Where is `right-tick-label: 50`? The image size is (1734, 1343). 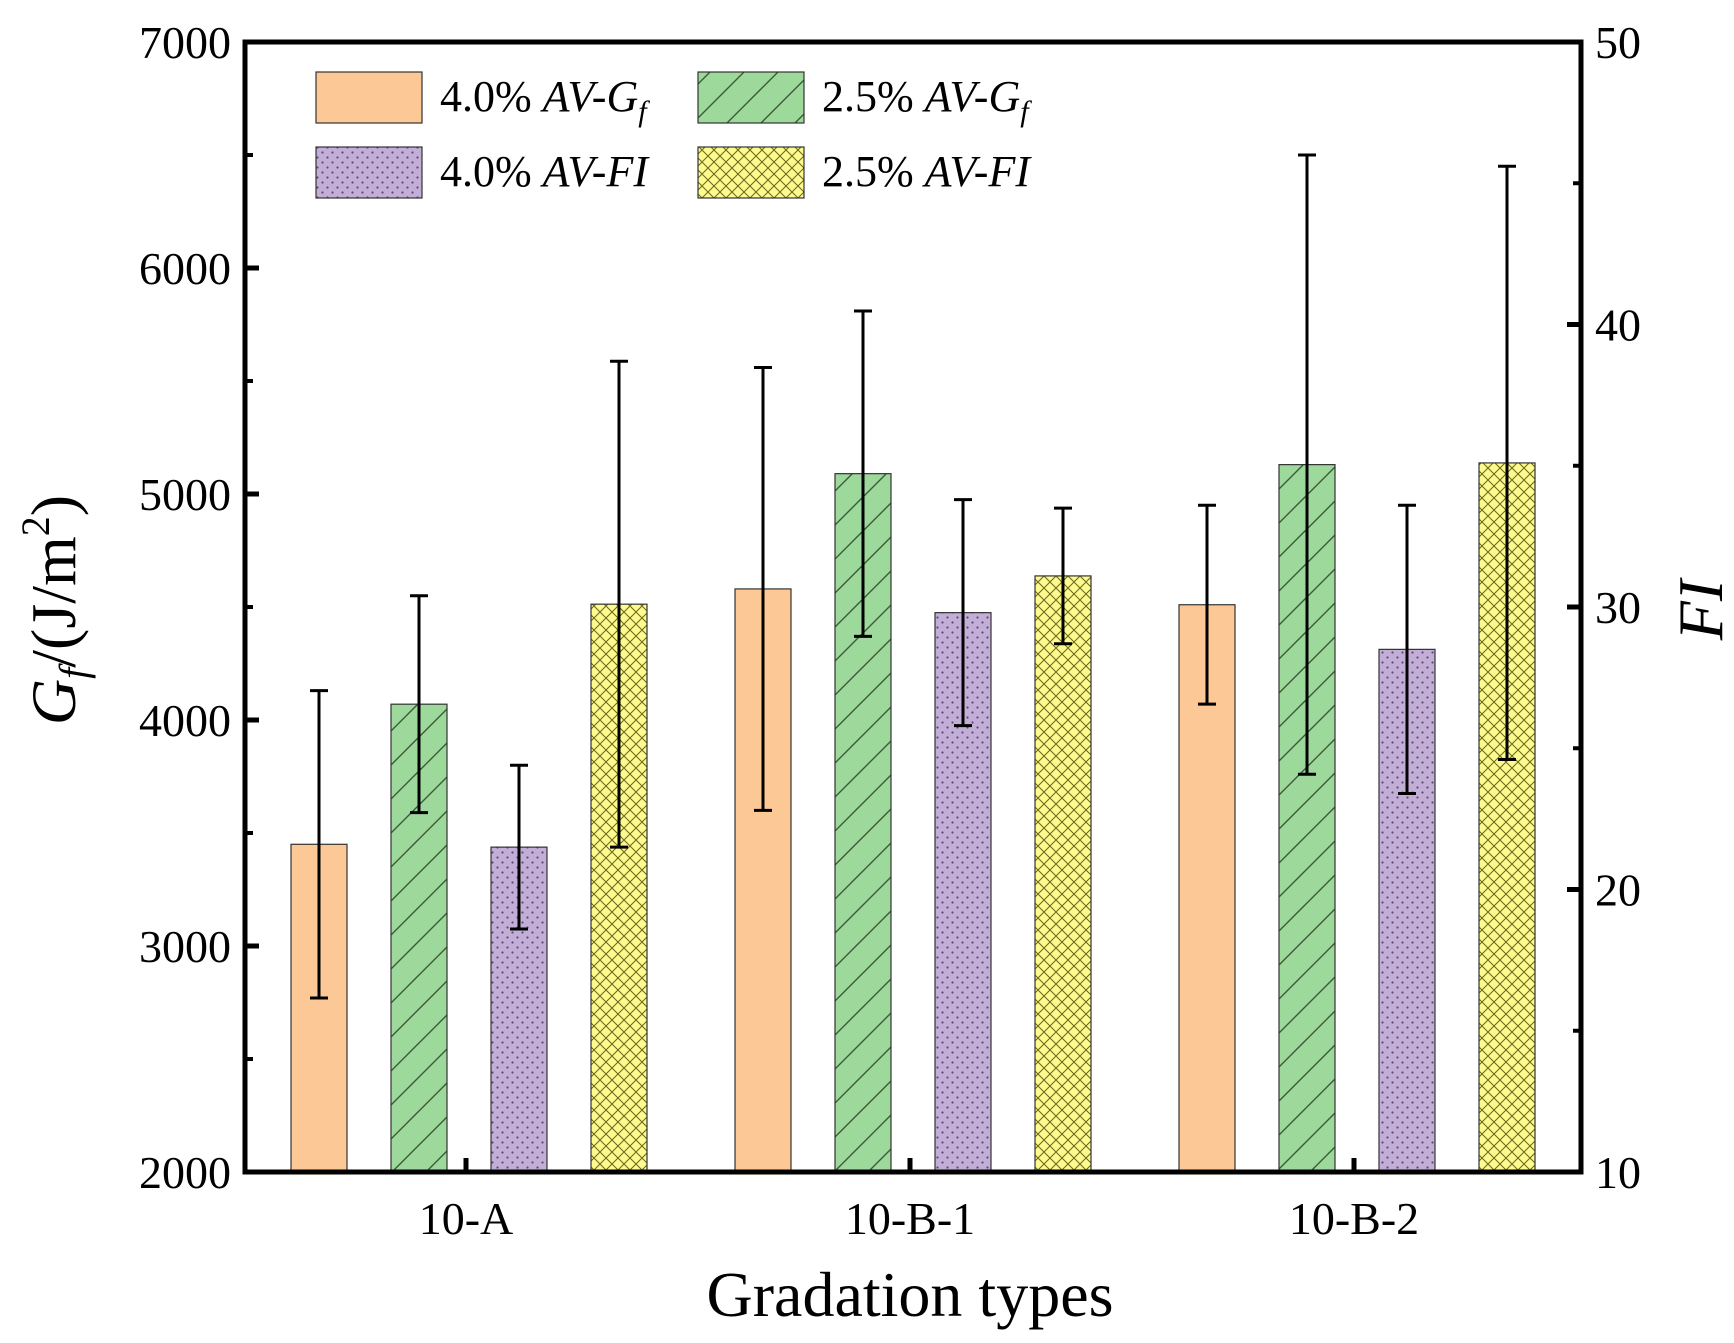 right-tick-label: 50 is located at coordinates (1618, 42).